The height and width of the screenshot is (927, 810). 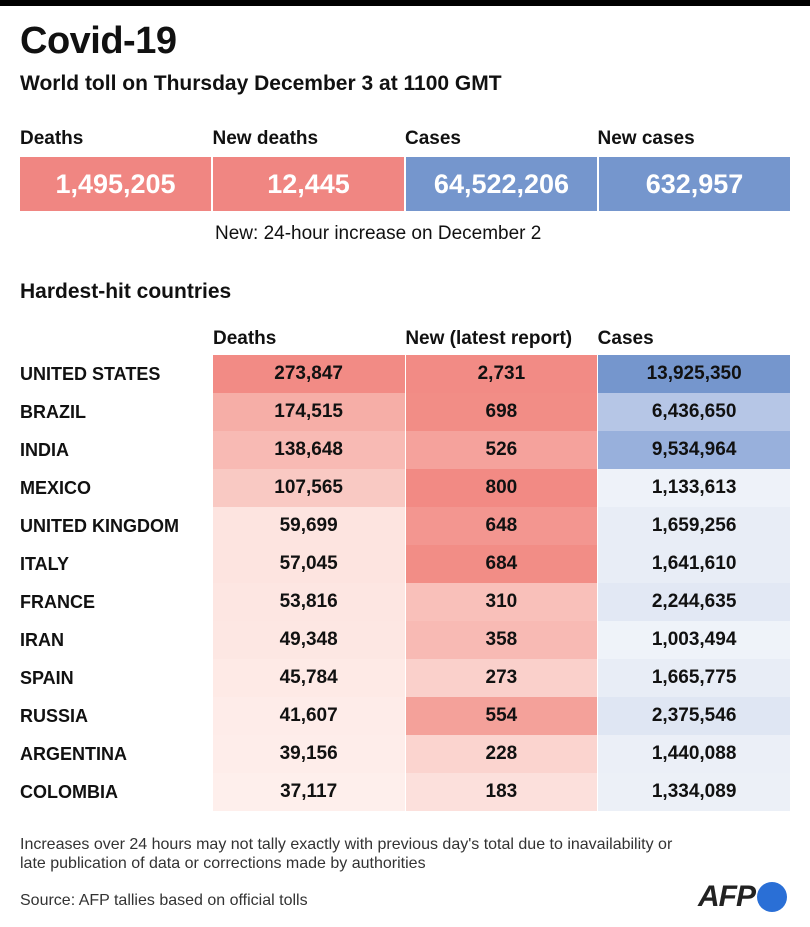 What do you see at coordinates (115, 184) in the screenshot?
I see `summary-value-deaths: 1,495,205` at bounding box center [115, 184].